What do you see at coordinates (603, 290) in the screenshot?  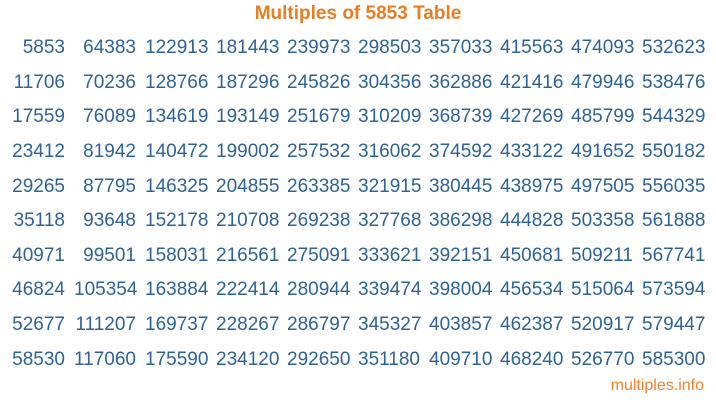 I see `multiple-value: 515064` at bounding box center [603, 290].